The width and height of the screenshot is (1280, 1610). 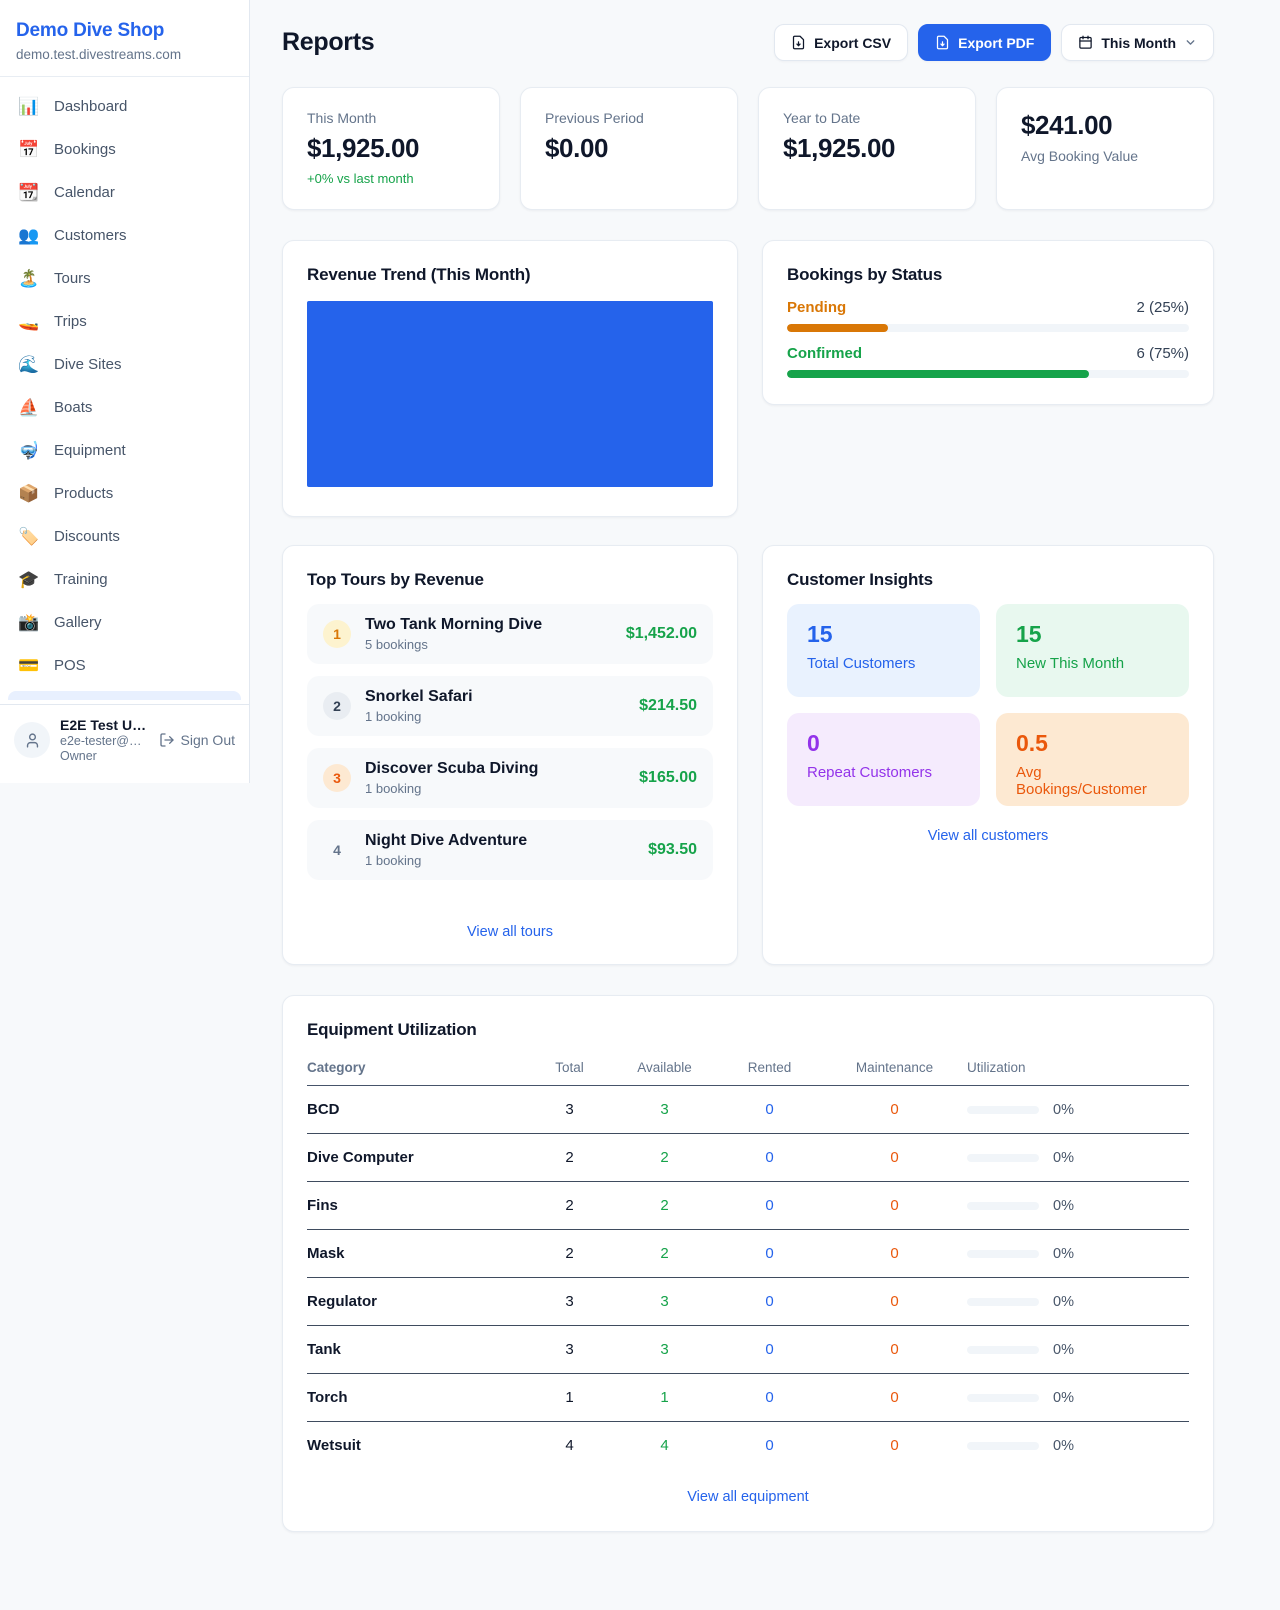 I want to click on customer-insights-title: Customer Insights, so click(x=860, y=579).